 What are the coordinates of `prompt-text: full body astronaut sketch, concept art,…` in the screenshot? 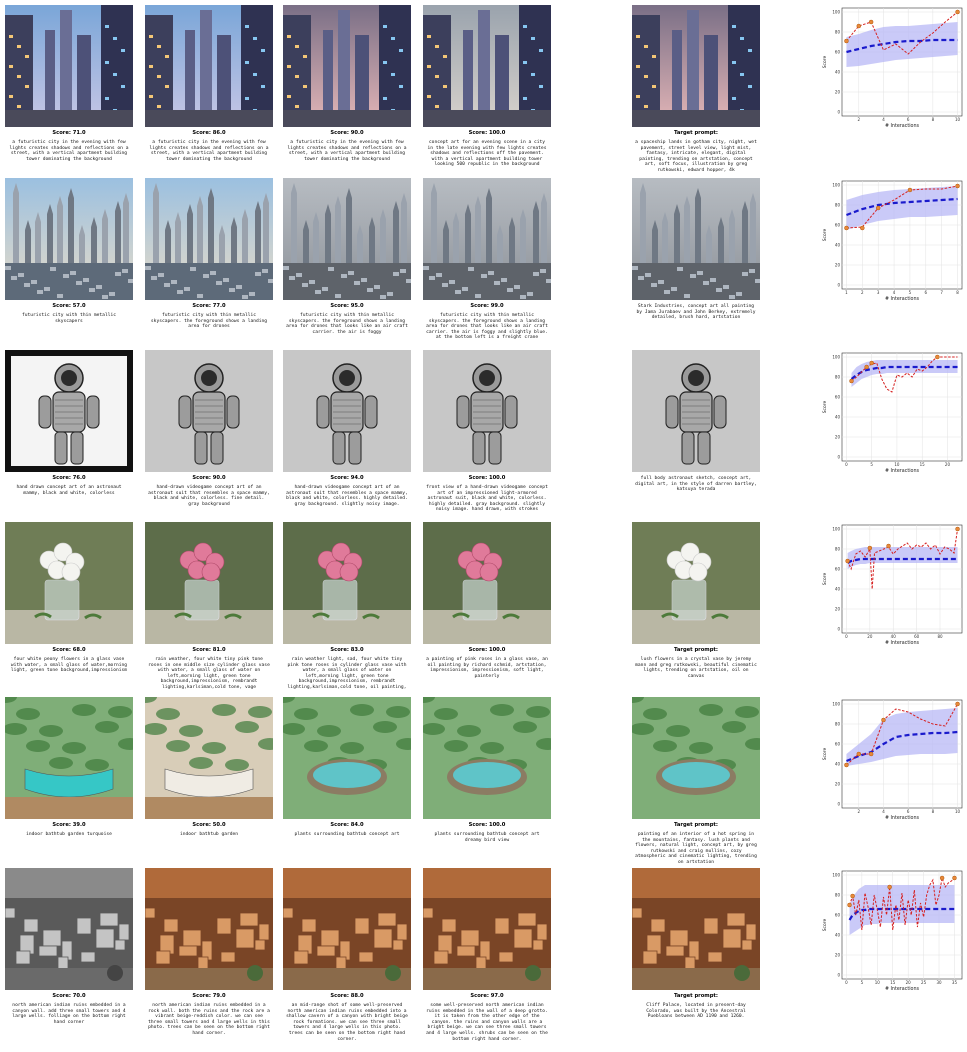 It's located at (696, 484).